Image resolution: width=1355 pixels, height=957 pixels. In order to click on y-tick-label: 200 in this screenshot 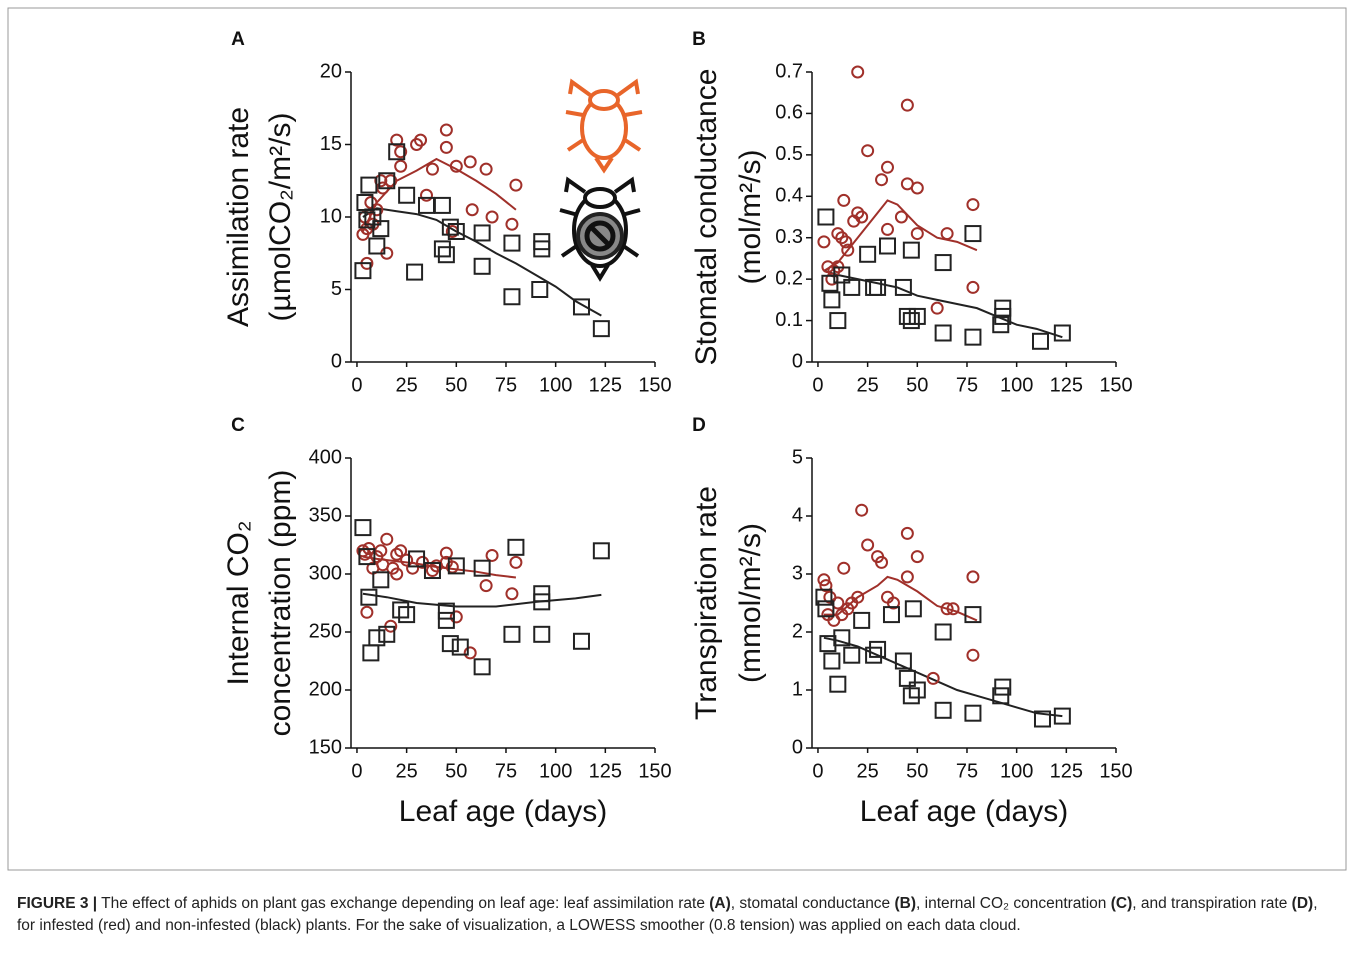, I will do `click(325, 689)`.